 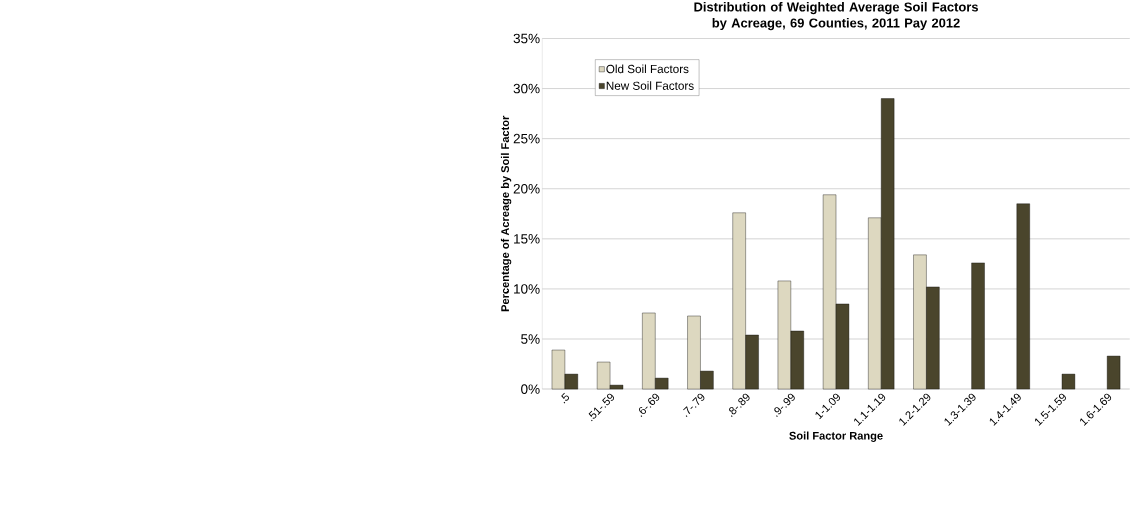 What do you see at coordinates (526, 38) in the screenshot?
I see `y-tick-label: 35%` at bounding box center [526, 38].